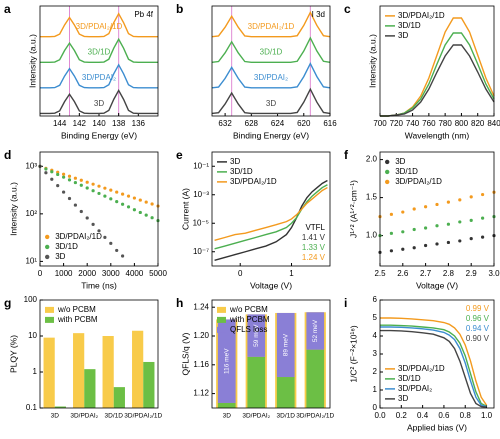 This screenshot has height=439, width=500. I want to click on y-tick-label: 10¹, so click(31, 261).